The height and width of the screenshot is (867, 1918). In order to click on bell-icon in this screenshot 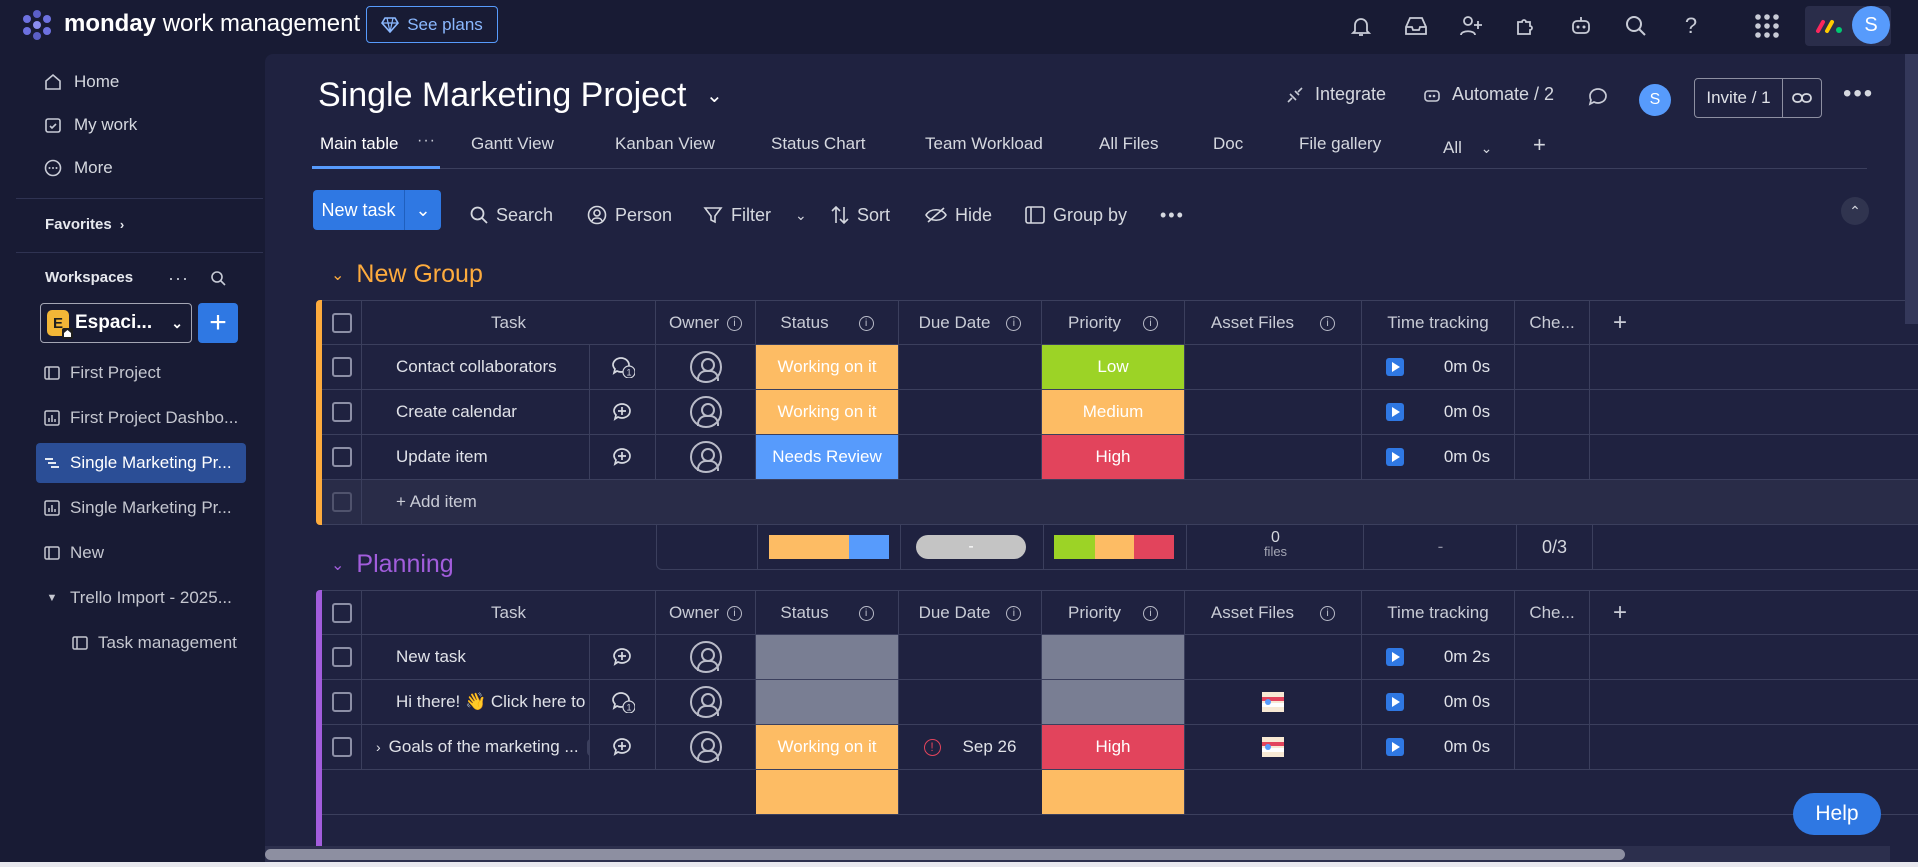, I will do `click(1361, 26)`.